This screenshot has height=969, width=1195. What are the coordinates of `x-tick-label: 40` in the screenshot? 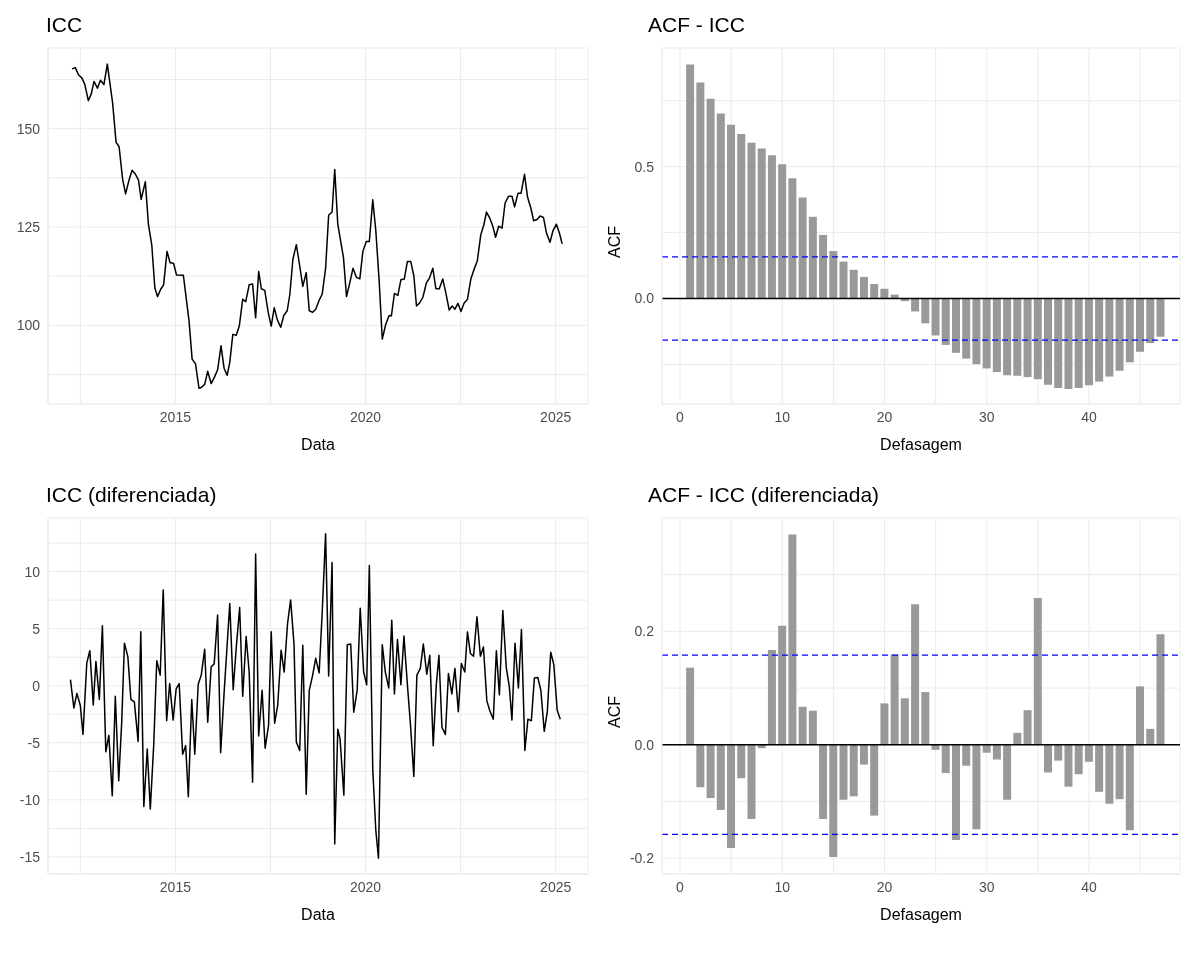 It's located at (1089, 416).